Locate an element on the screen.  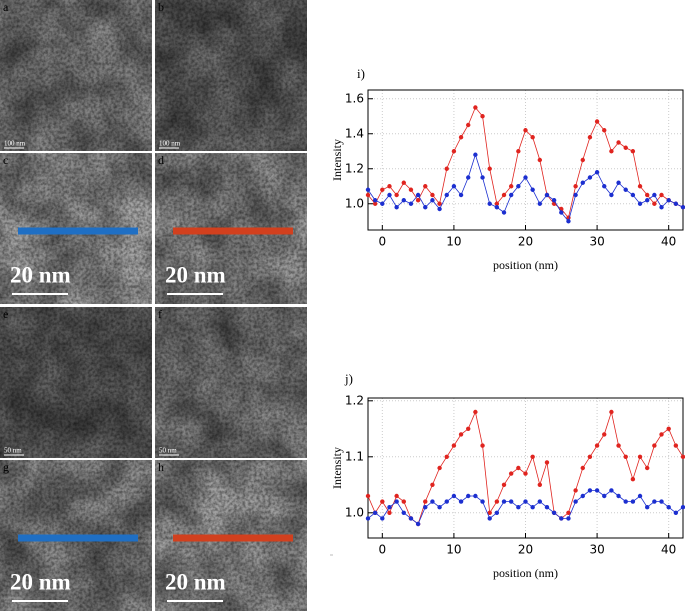
panel-label: b is located at coordinates (161, 7).